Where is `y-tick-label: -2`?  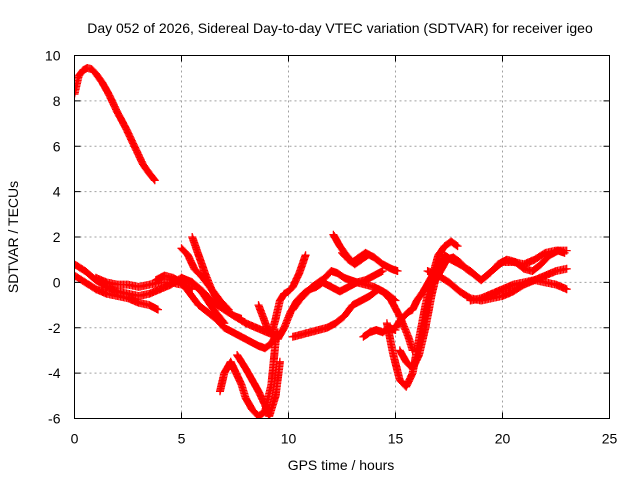
y-tick-label: -2 is located at coordinates (54, 328).